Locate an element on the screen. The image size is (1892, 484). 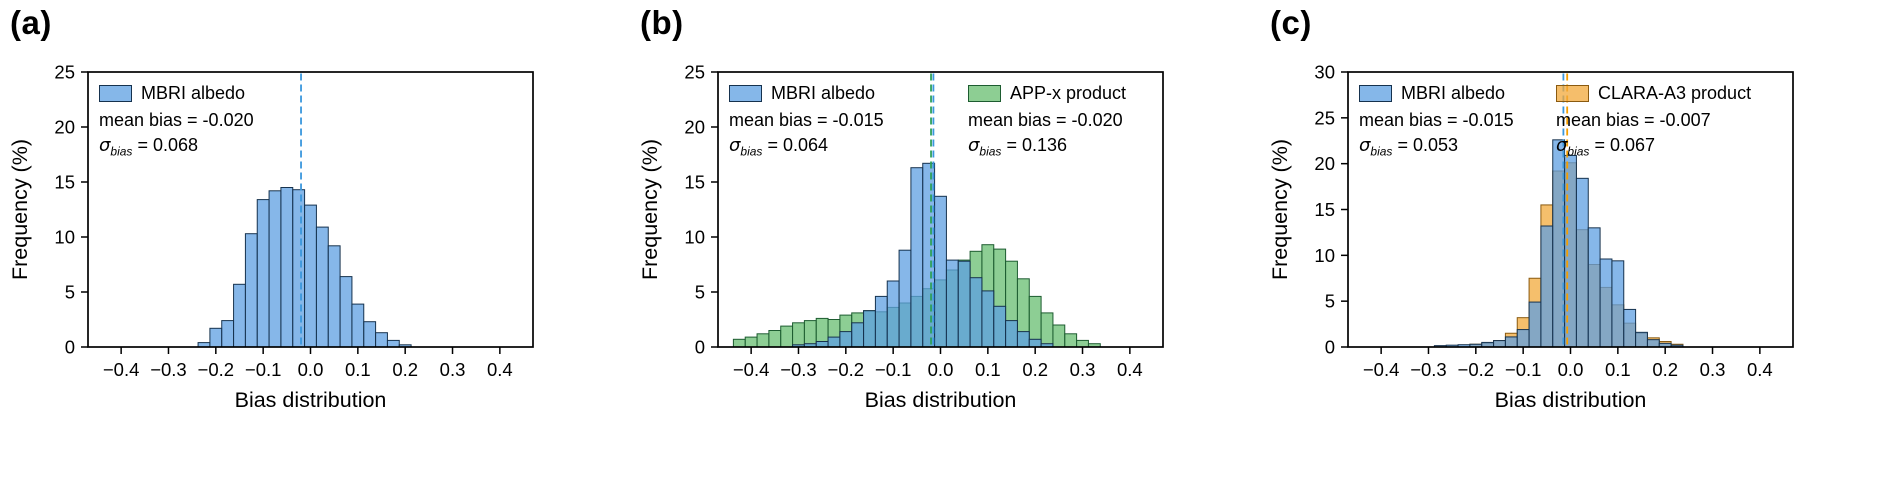
sigma-bias-text: σbias = 0.067 is located at coordinates (1605, 146).